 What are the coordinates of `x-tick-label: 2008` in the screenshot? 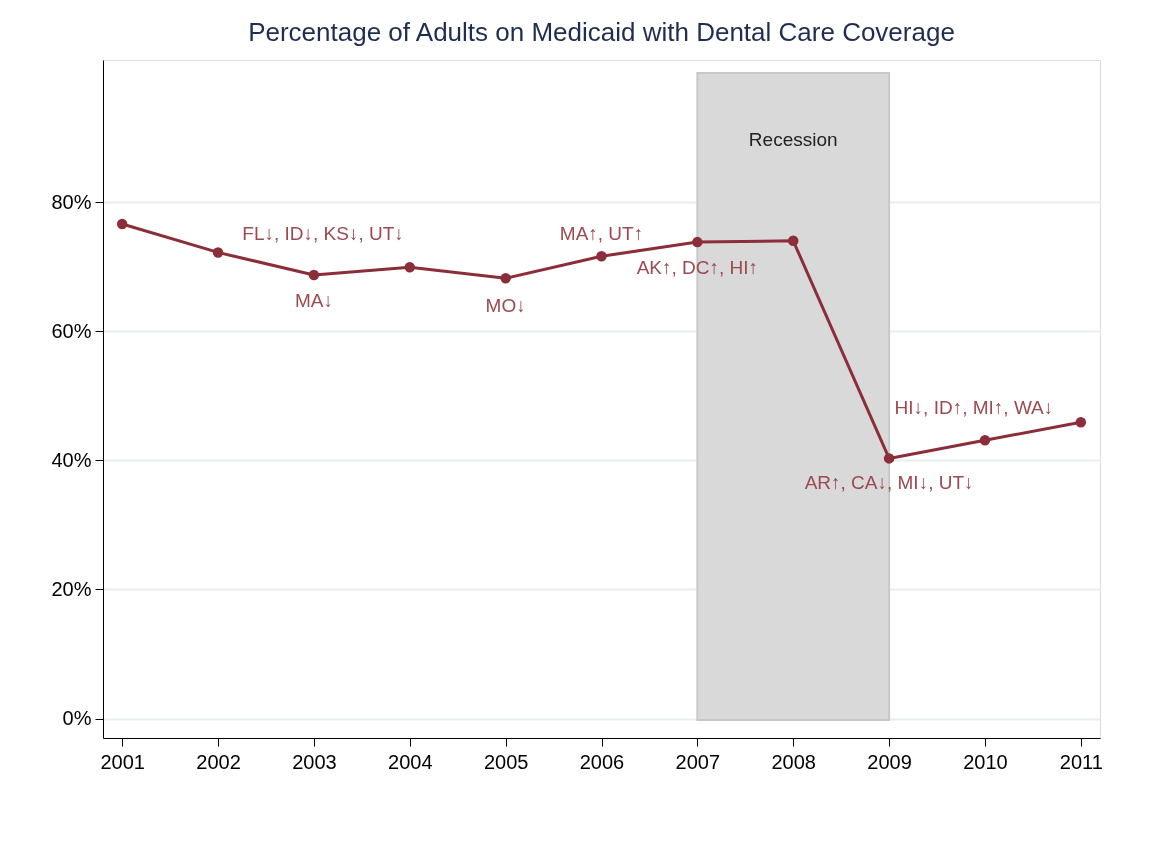 It's located at (793, 761).